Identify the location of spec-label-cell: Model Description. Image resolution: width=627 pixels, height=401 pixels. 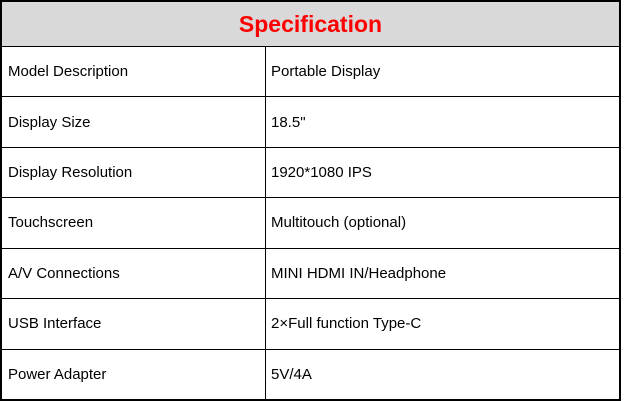
(134, 72).